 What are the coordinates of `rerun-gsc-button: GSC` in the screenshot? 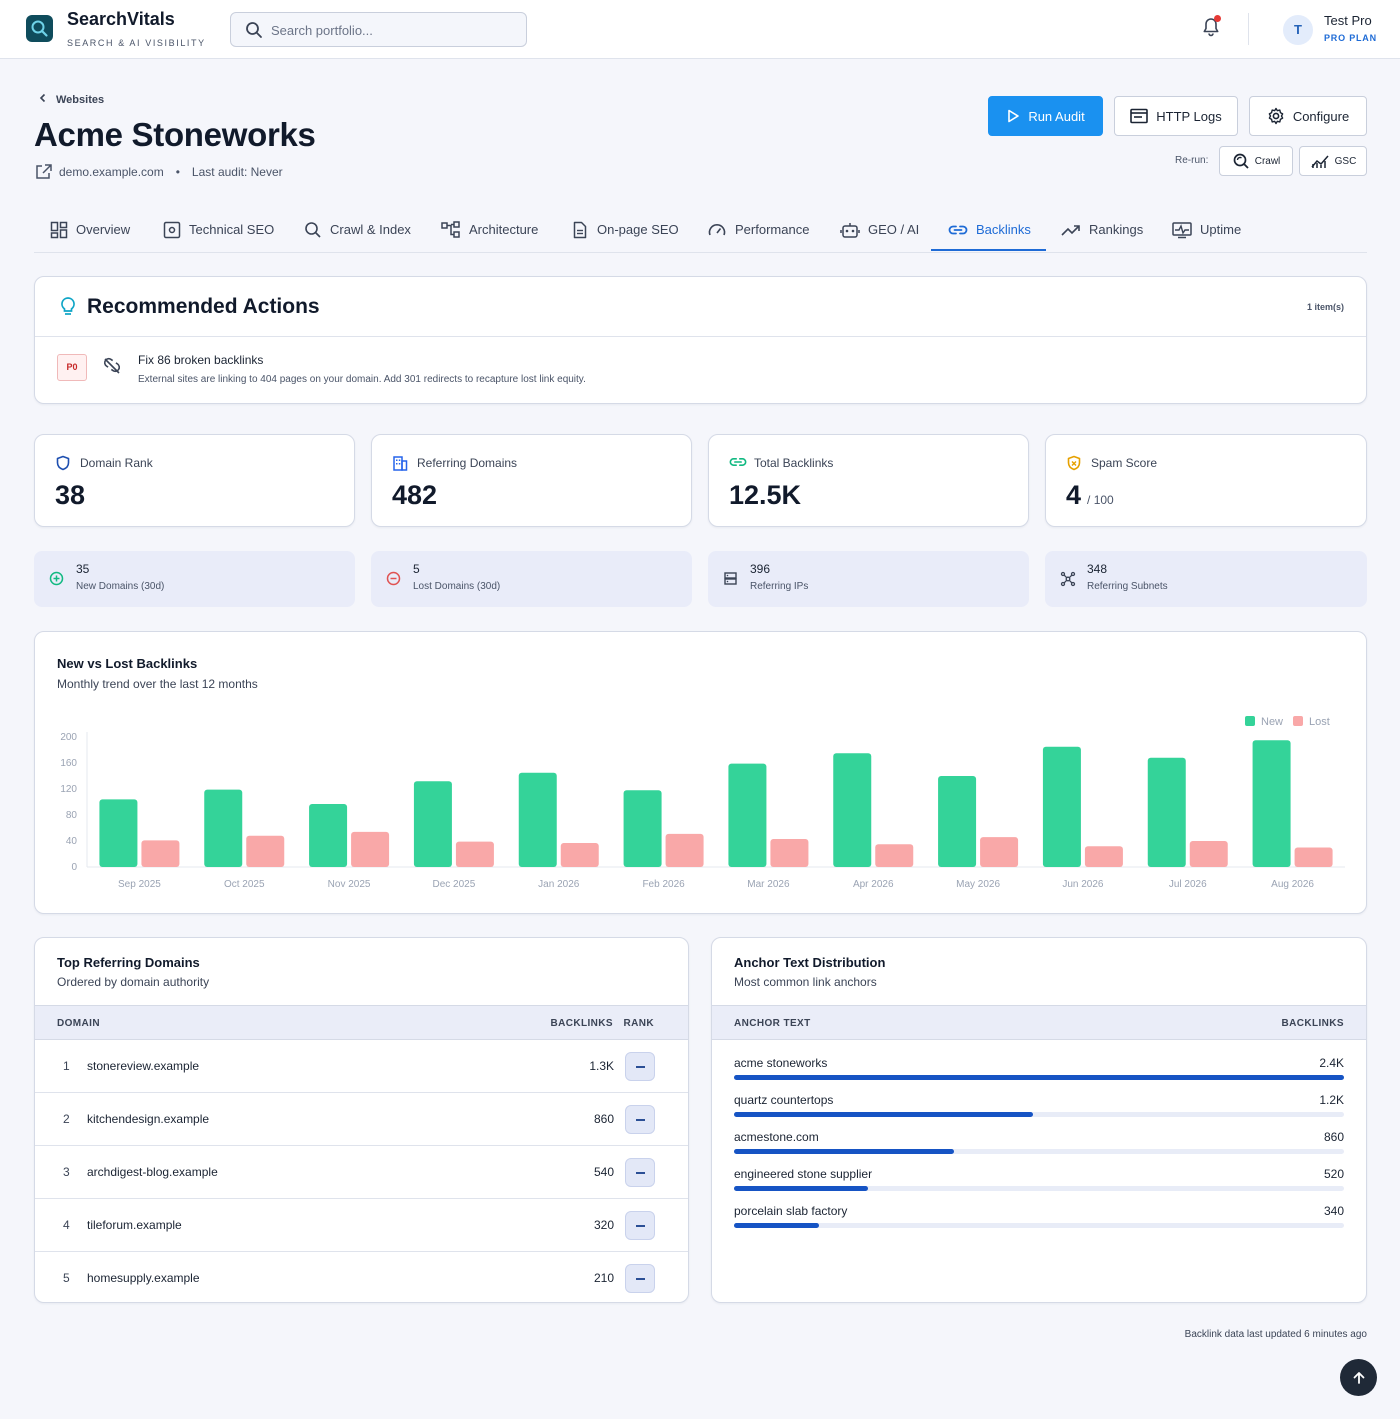 It's located at (1333, 161).